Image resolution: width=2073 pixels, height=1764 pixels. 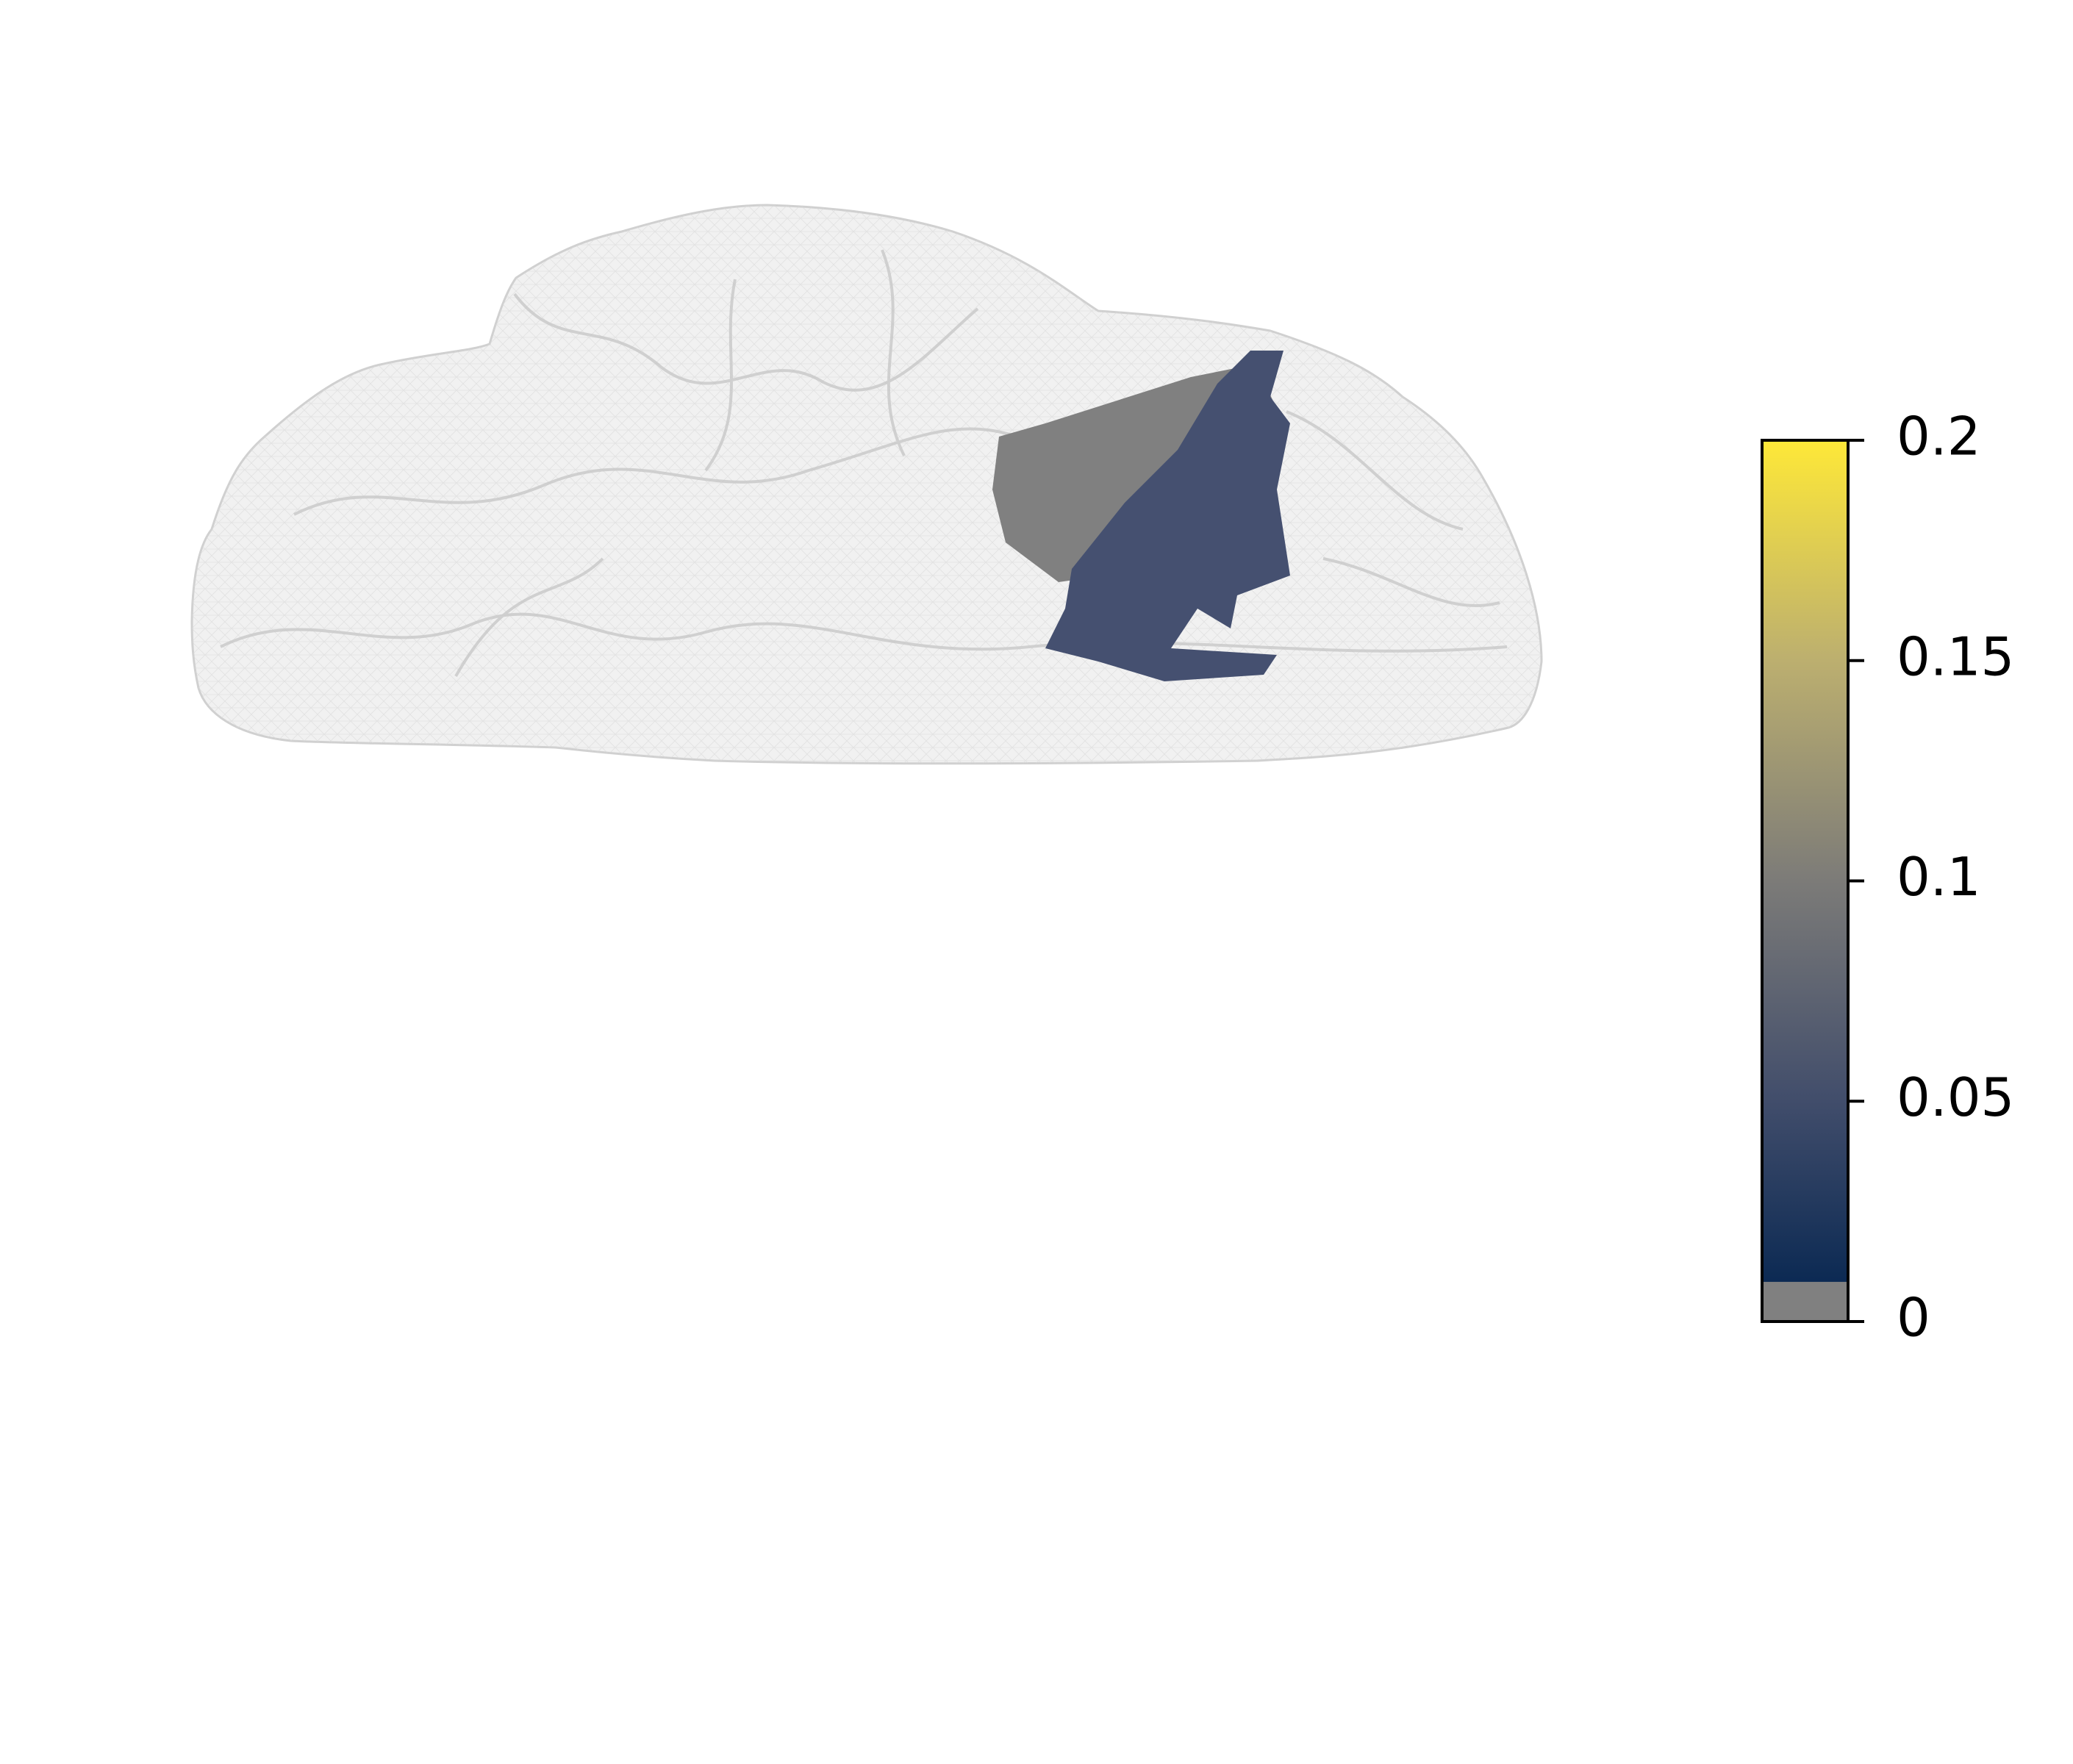 I want to click on region-blue, so click(x=1167, y=516).